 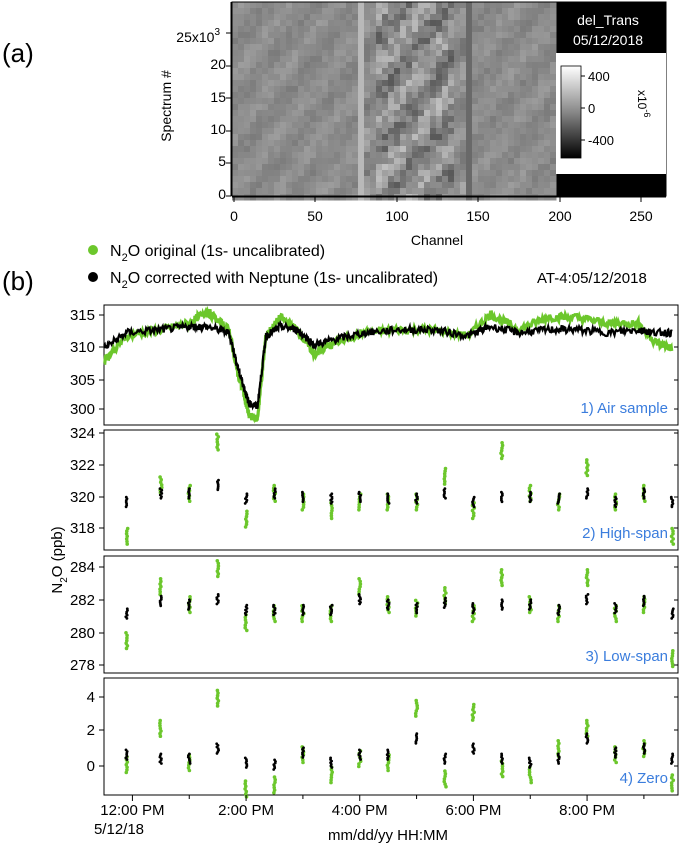 I want to click on x-tick-label: 250, so click(x=641, y=216).